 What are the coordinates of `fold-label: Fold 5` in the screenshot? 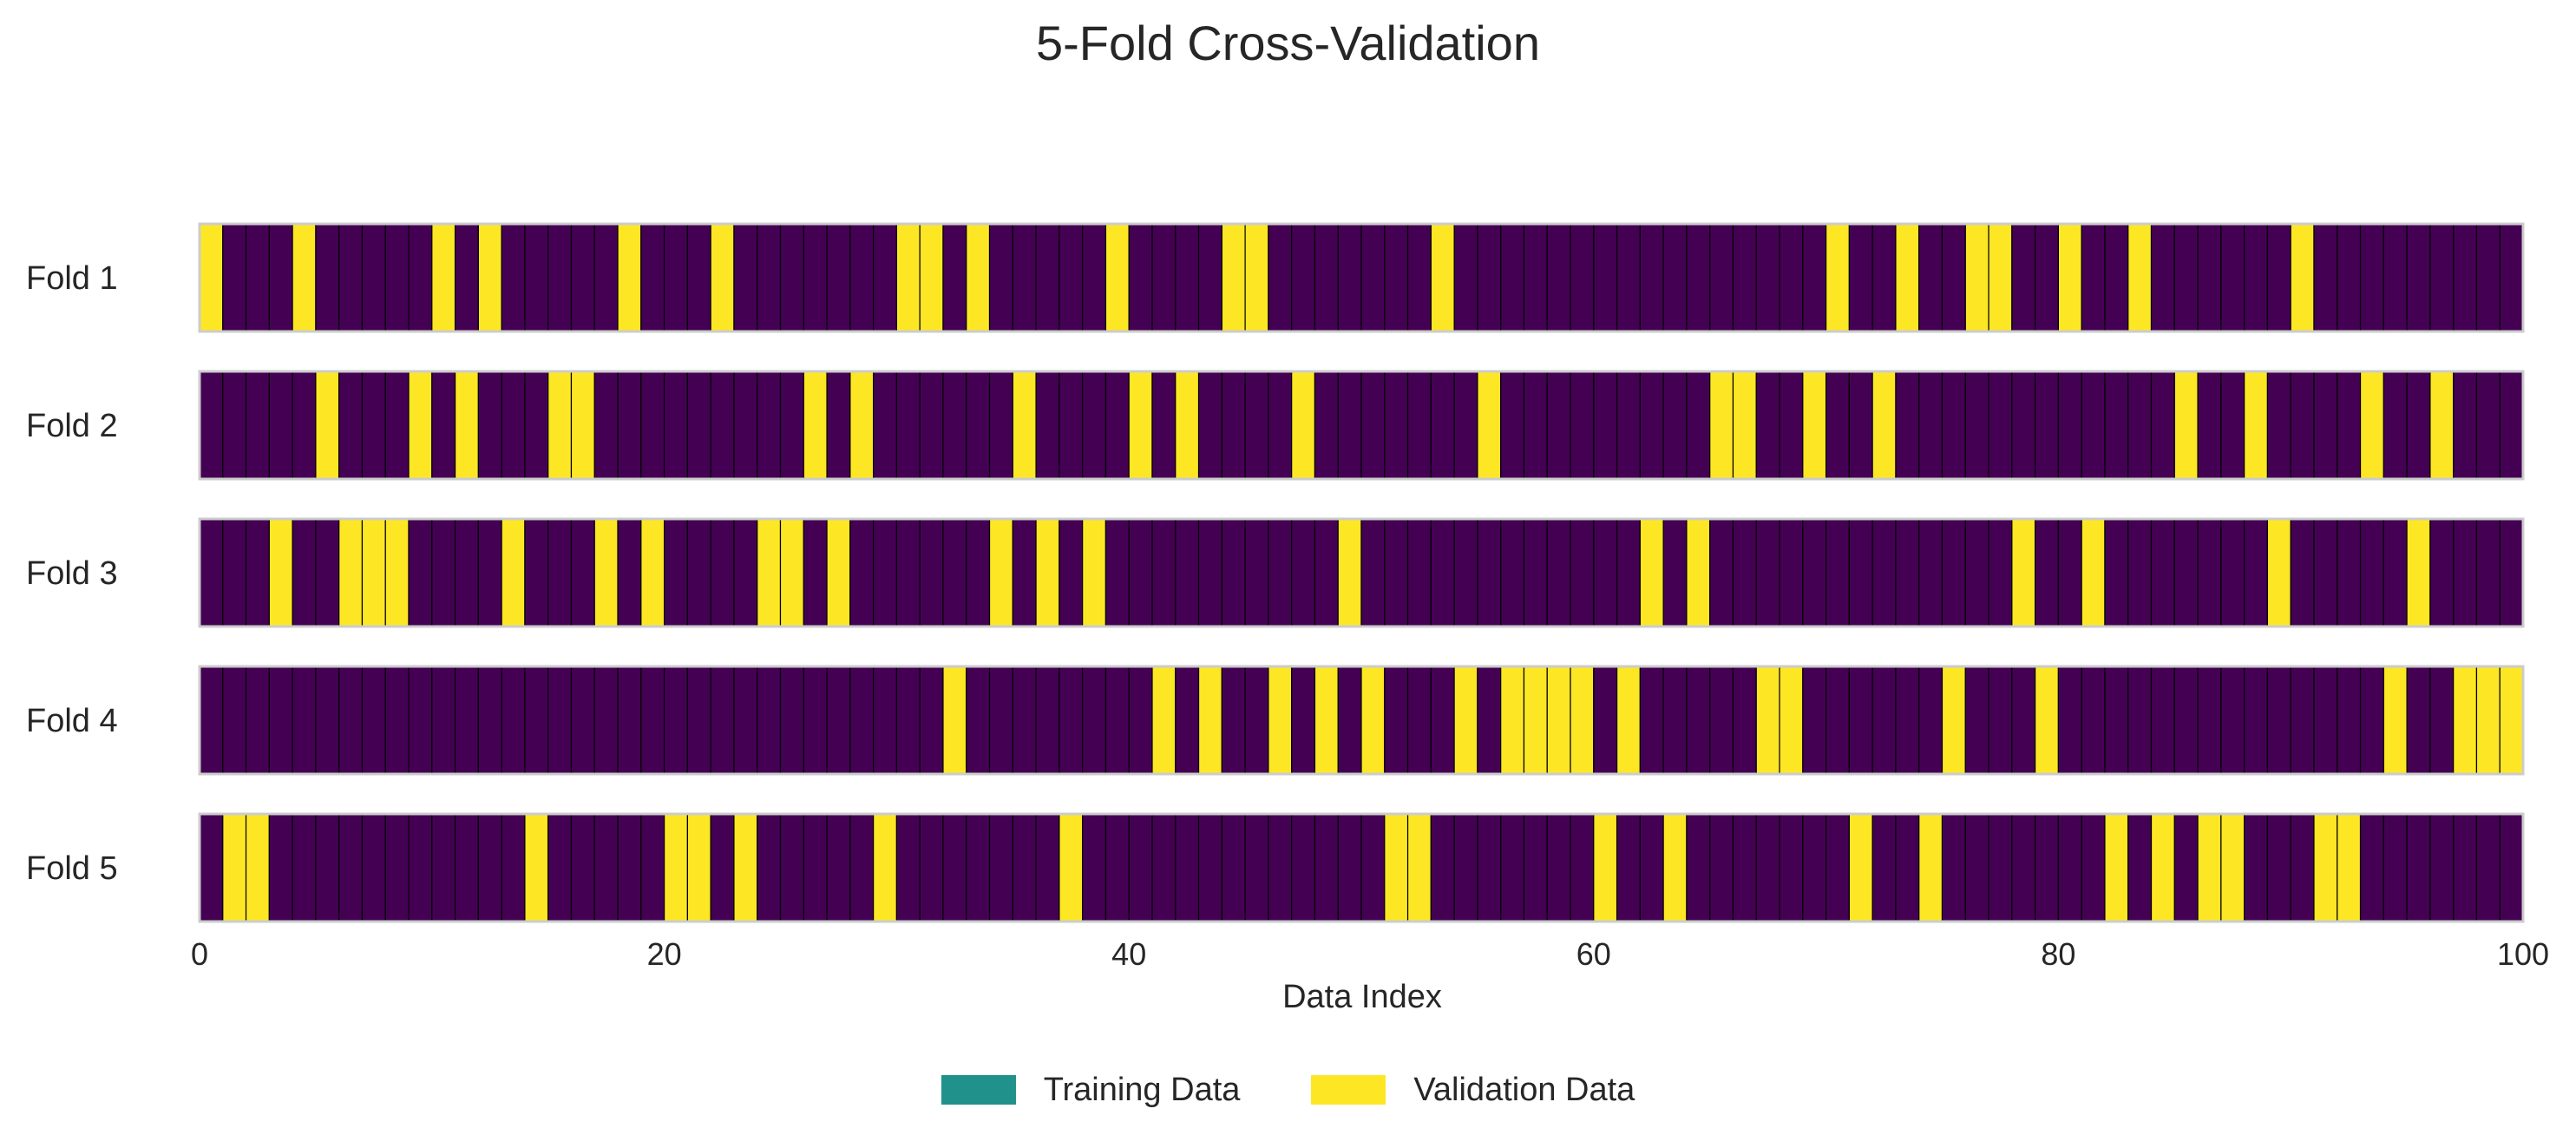 It's located at (72, 868).